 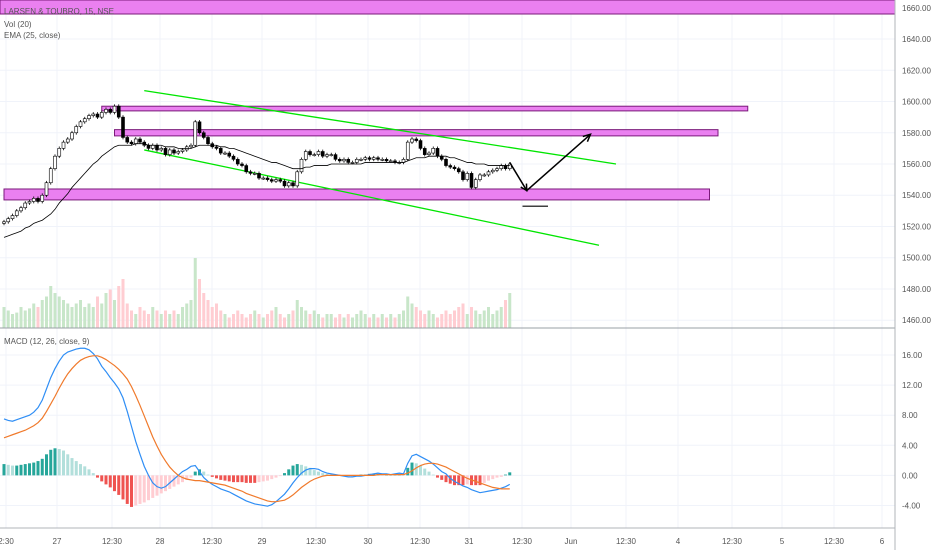 I want to click on time-tick-label: 5, so click(x=782, y=541).